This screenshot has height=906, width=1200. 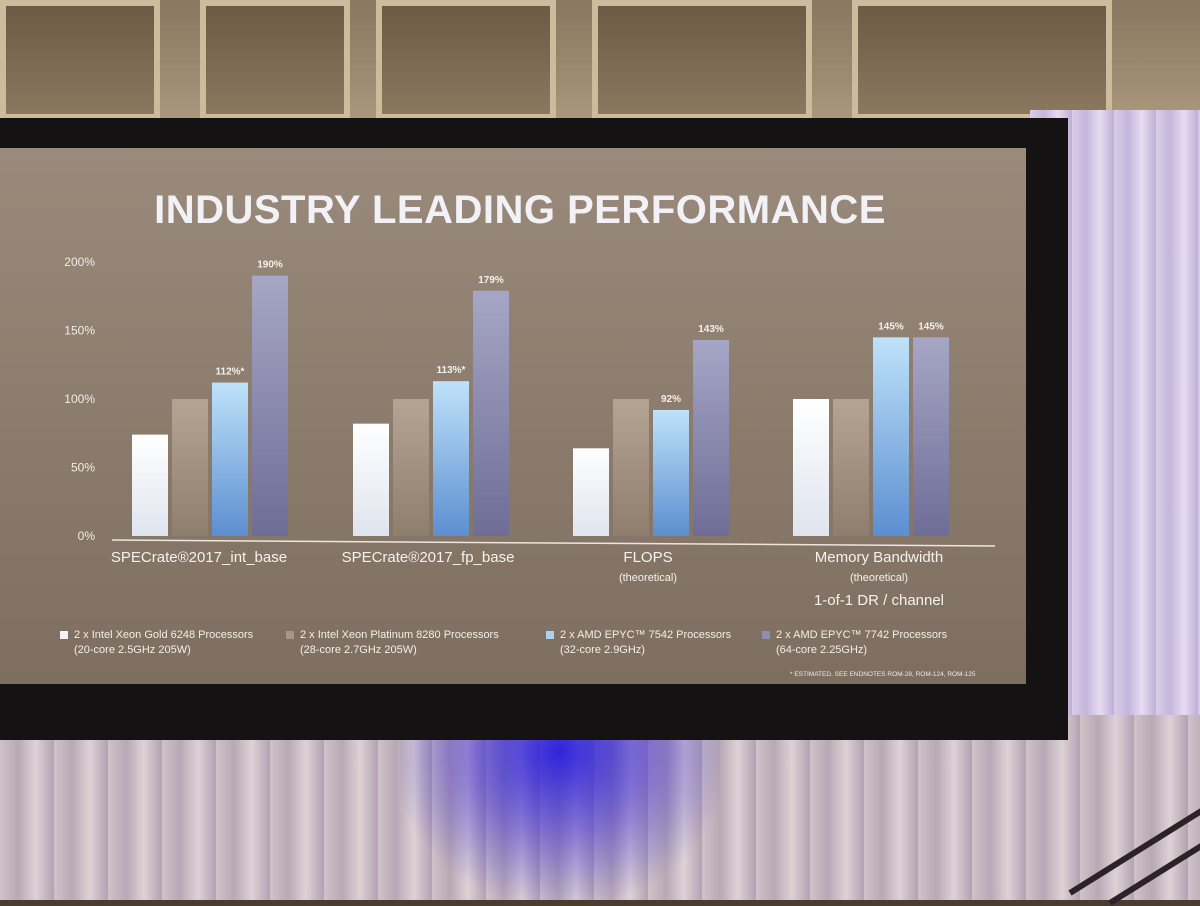 What do you see at coordinates (87, 536) in the screenshot?
I see `y-tick-label: 0%` at bounding box center [87, 536].